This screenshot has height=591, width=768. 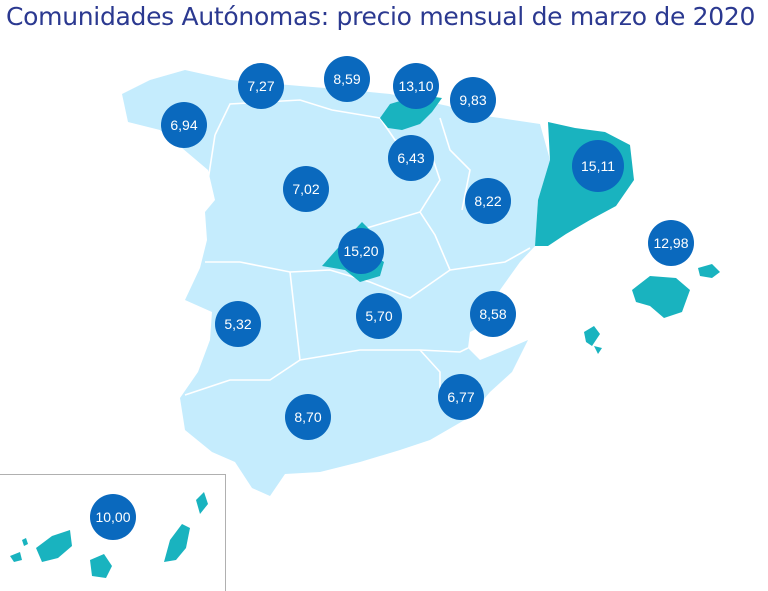 I want to click on mallorca-shape, so click(x=661, y=297).